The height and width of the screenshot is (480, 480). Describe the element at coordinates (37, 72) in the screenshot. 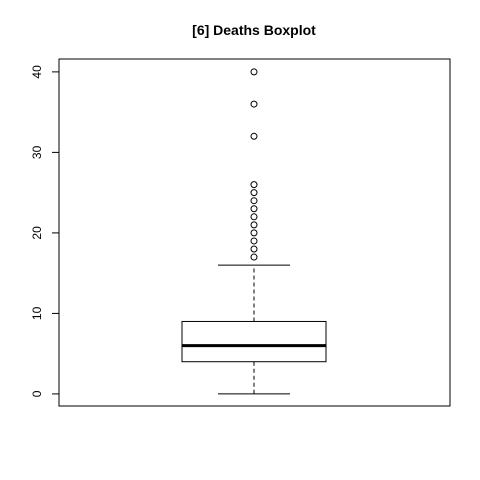

I see `y-tick-label: 40` at that location.